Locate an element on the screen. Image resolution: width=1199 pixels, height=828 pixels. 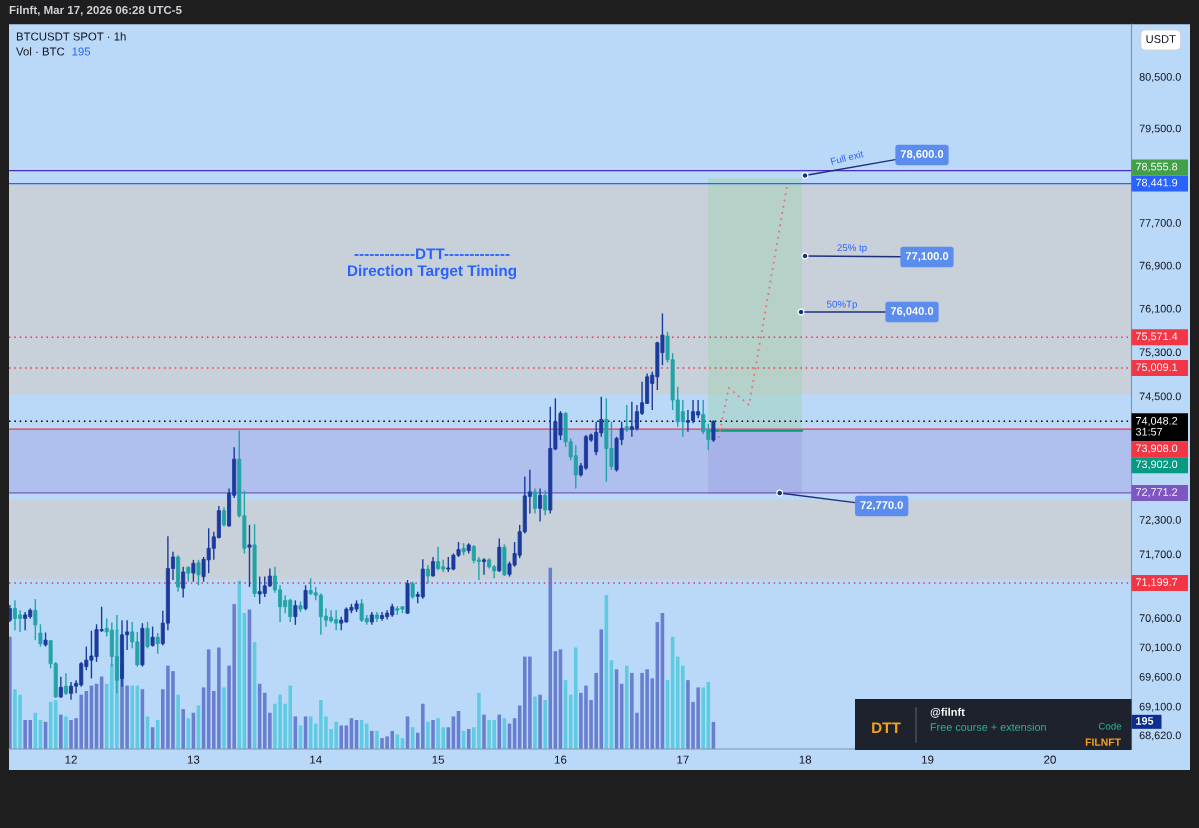
y-tick-label: 80,500.0 is located at coordinates (1160, 78).